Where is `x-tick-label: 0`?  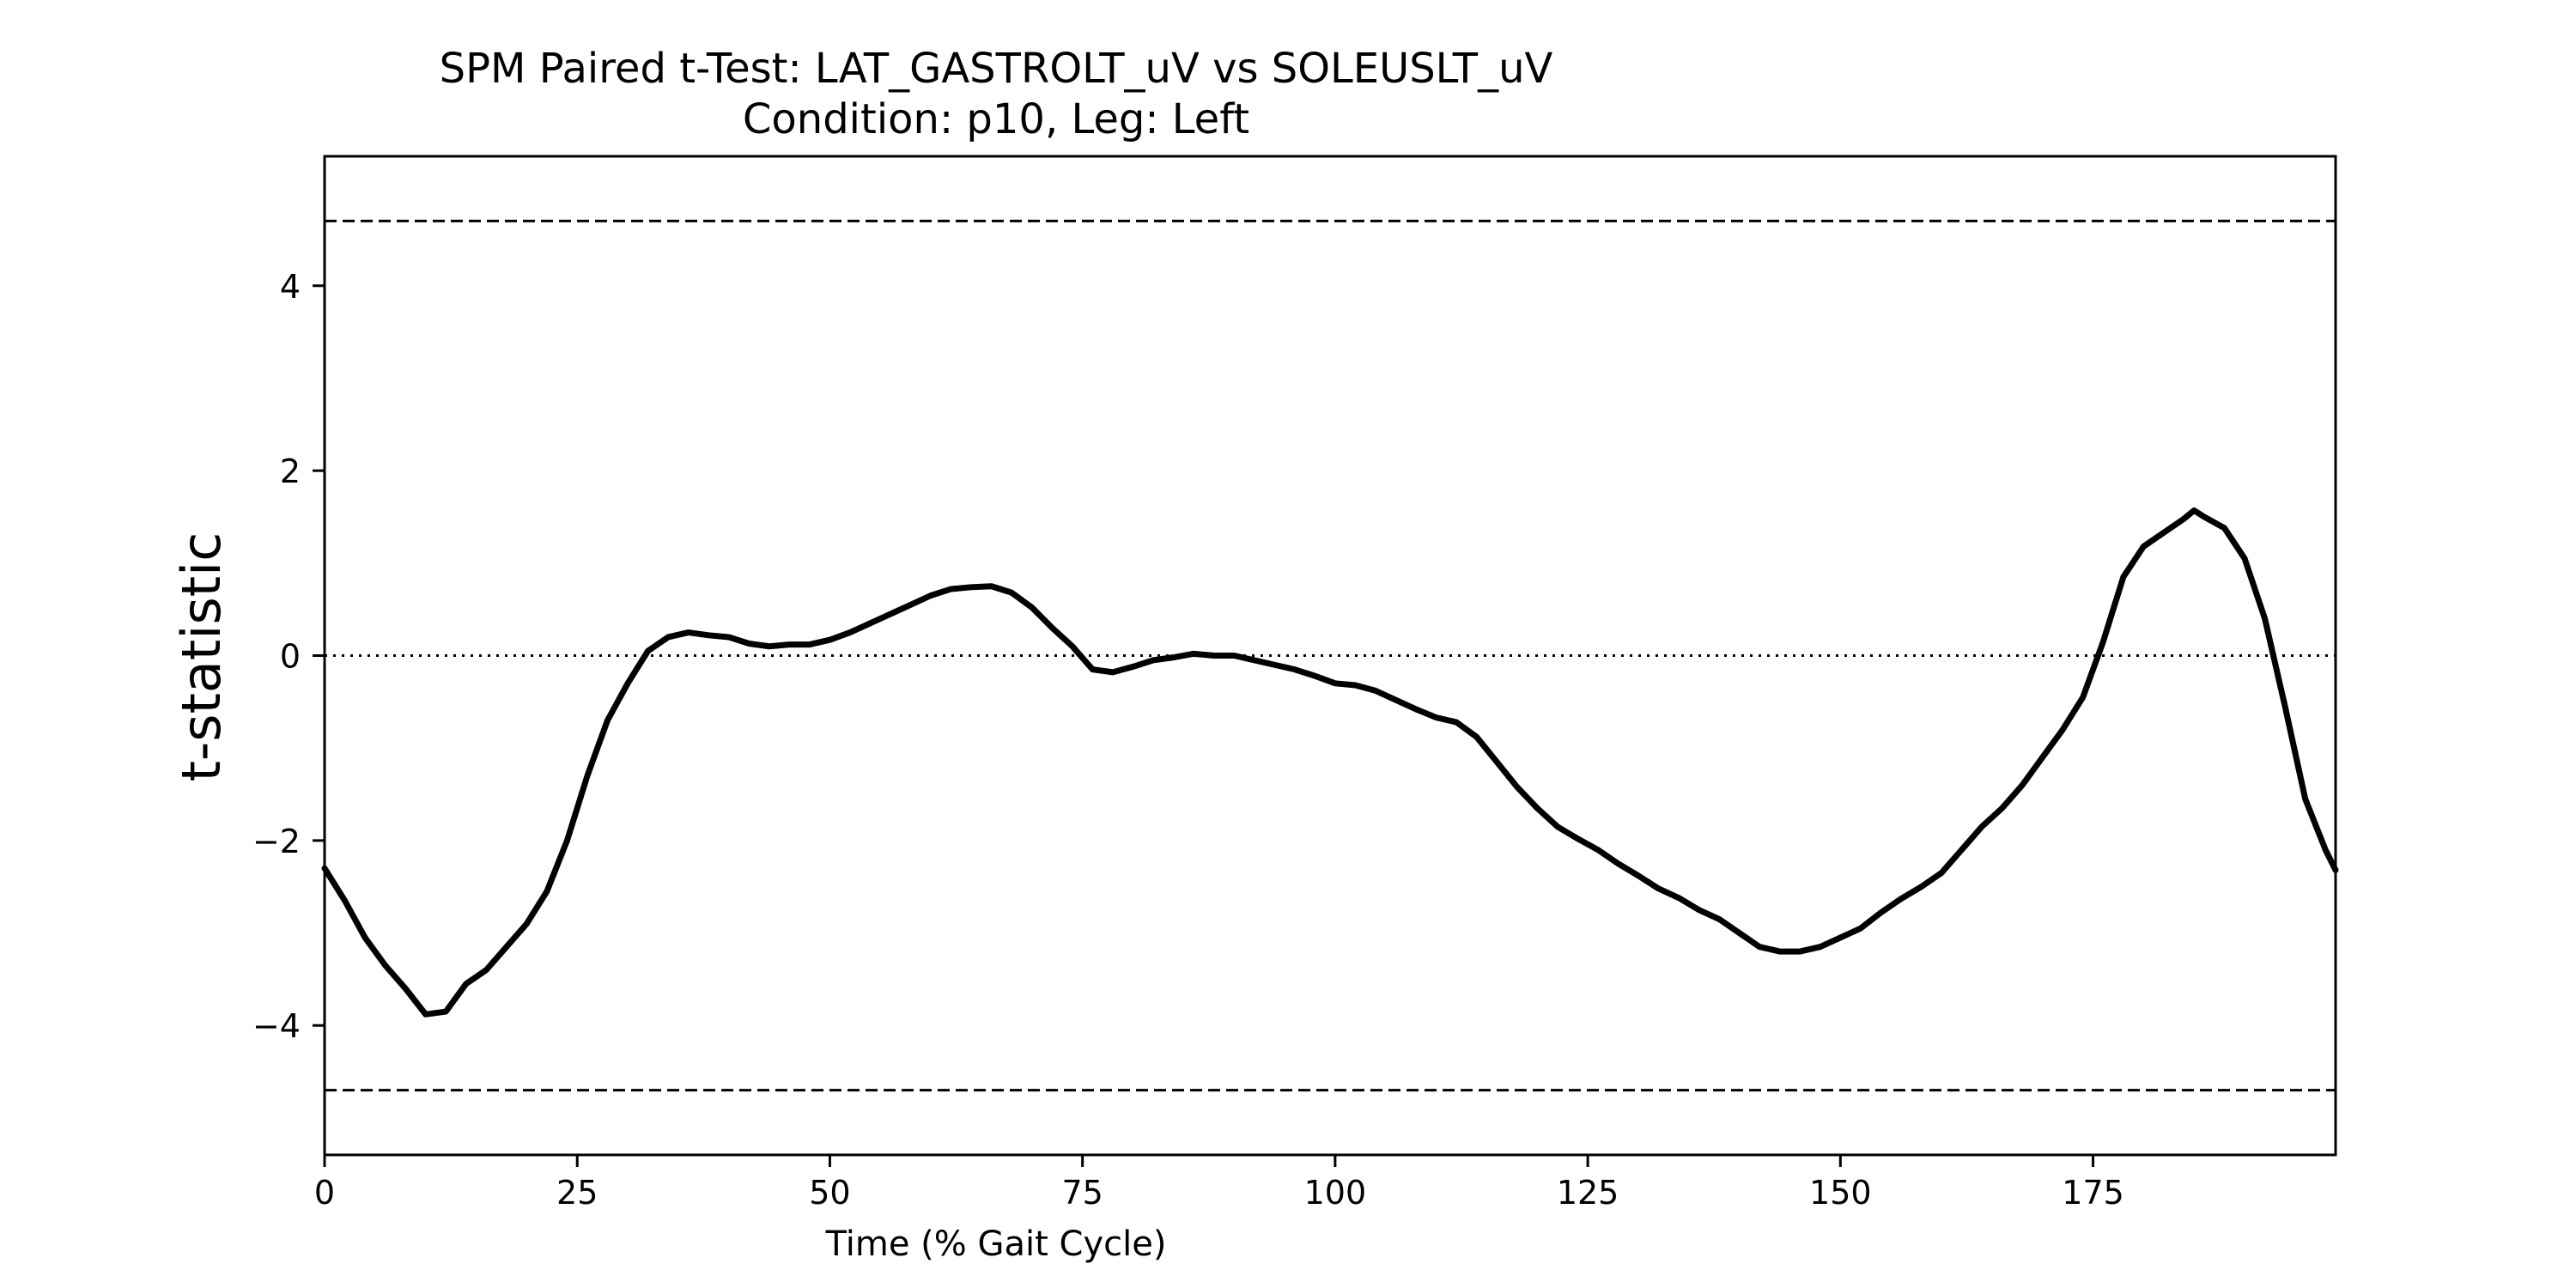 x-tick-label: 0 is located at coordinates (324, 1193).